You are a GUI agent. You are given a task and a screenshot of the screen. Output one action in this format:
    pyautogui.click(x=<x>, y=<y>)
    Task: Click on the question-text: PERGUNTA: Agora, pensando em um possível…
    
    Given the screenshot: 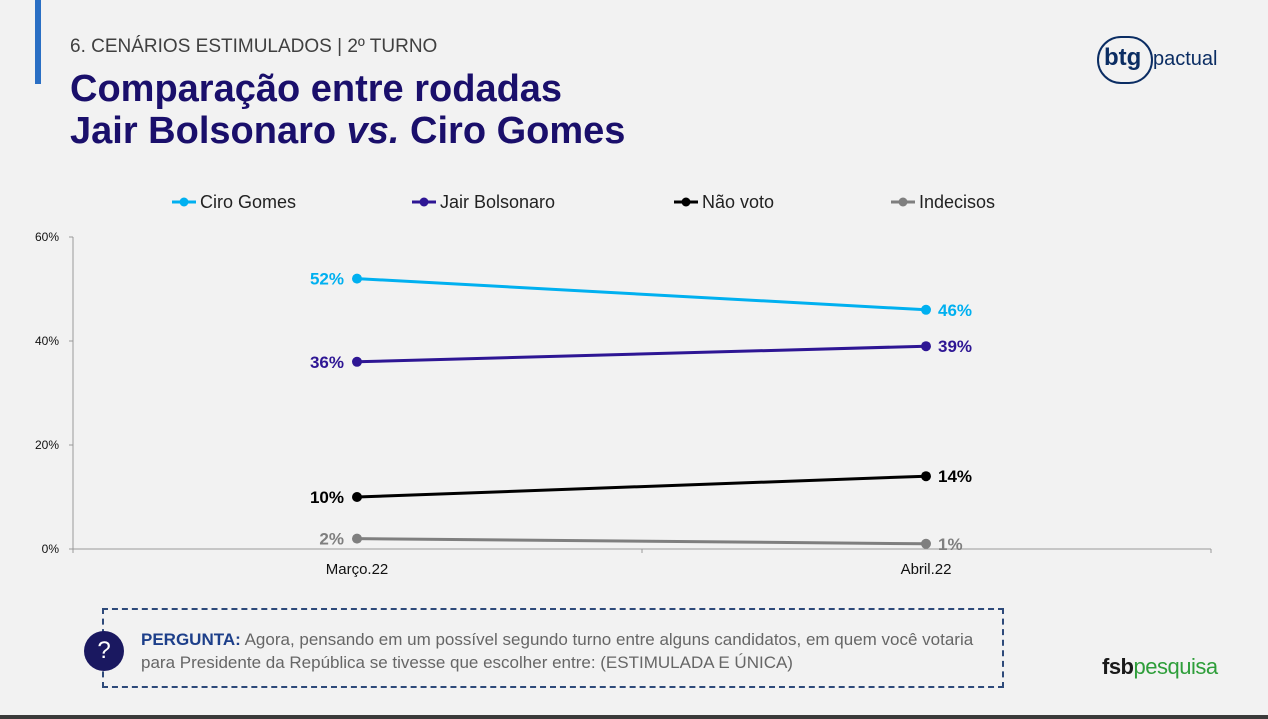 What is the action you would take?
    pyautogui.click(x=566, y=651)
    